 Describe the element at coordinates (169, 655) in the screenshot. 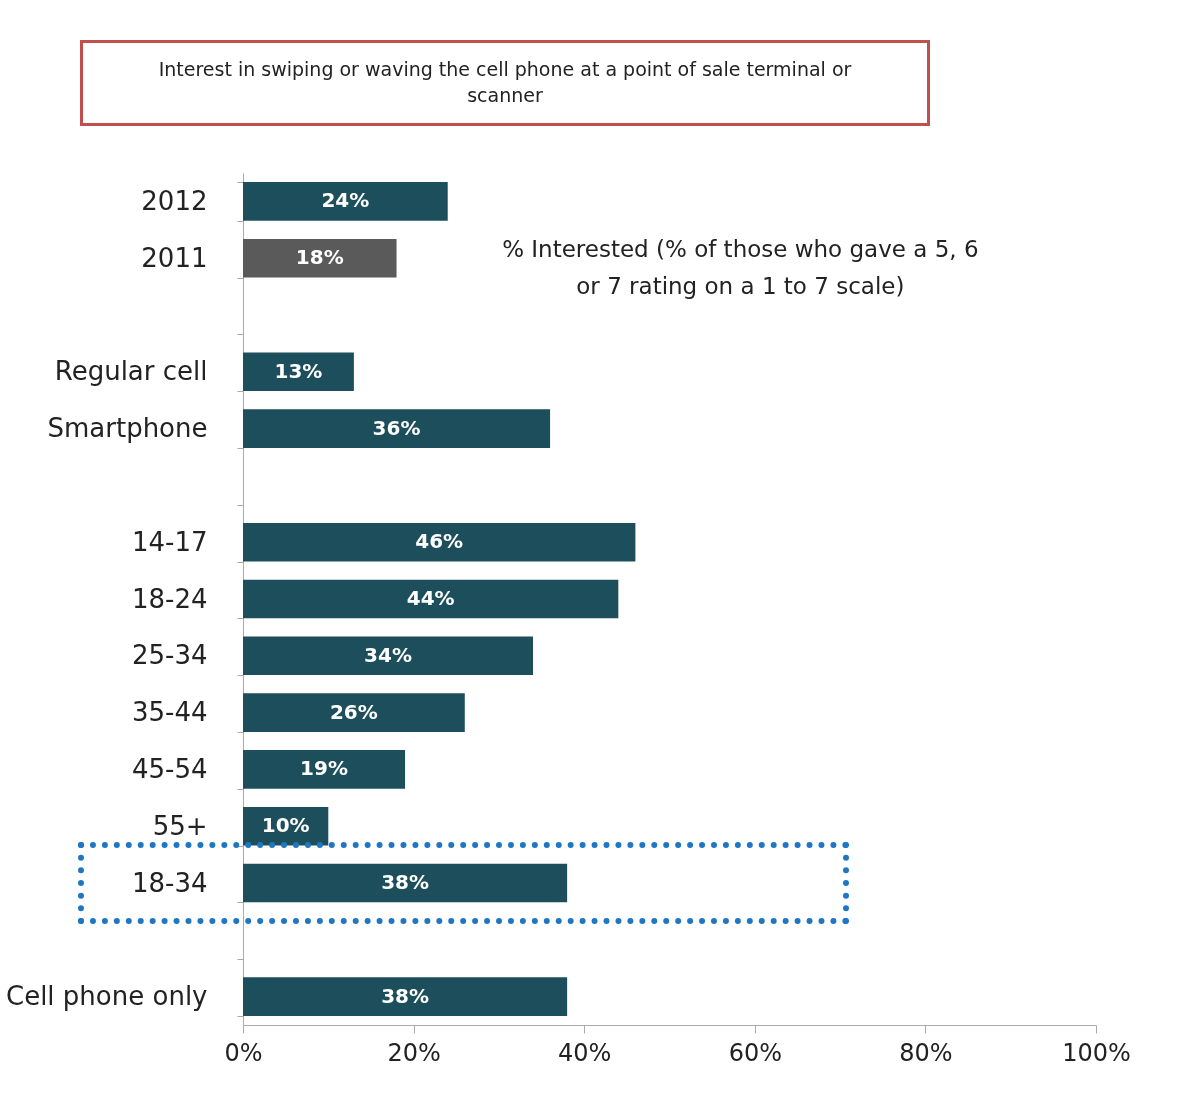

I see `y-tick-label: 25-34` at that location.